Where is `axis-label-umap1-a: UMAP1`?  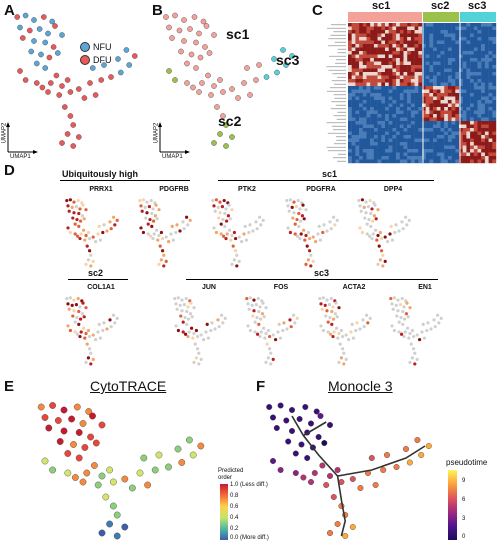
axis-label-umap1-a: UMAP1 is located at coordinates (20, 157).